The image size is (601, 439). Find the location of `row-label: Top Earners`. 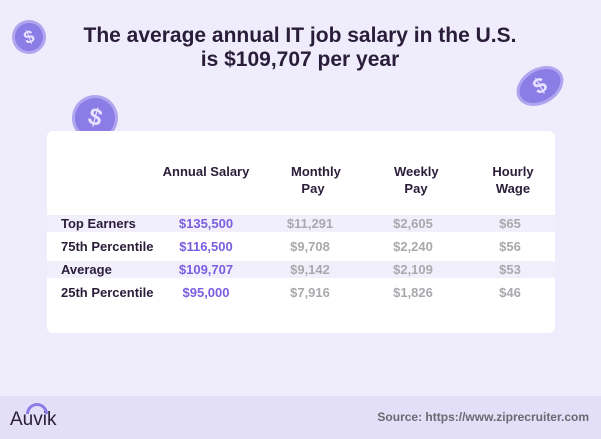

row-label: Top Earners is located at coordinates (98, 223).